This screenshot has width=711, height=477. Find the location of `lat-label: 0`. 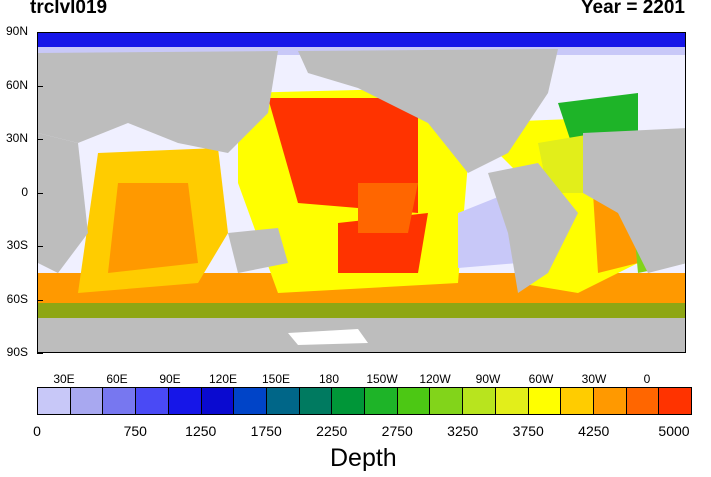

lat-label: 0 is located at coordinates (24, 191).